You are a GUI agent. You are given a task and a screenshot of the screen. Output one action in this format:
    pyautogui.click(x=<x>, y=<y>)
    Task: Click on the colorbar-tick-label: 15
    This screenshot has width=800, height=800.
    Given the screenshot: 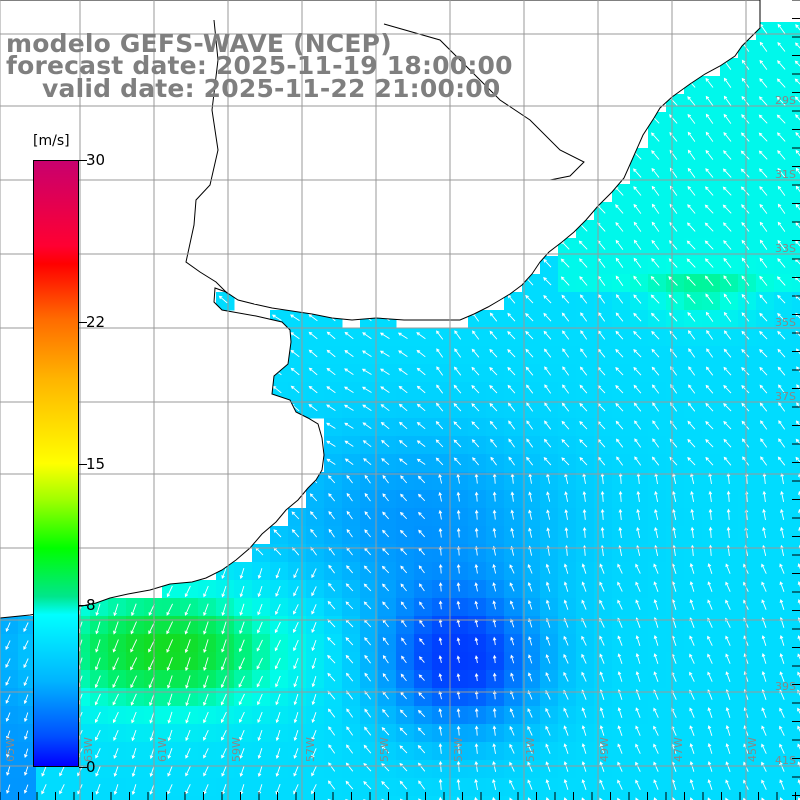 What is the action you would take?
    pyautogui.click(x=96, y=463)
    